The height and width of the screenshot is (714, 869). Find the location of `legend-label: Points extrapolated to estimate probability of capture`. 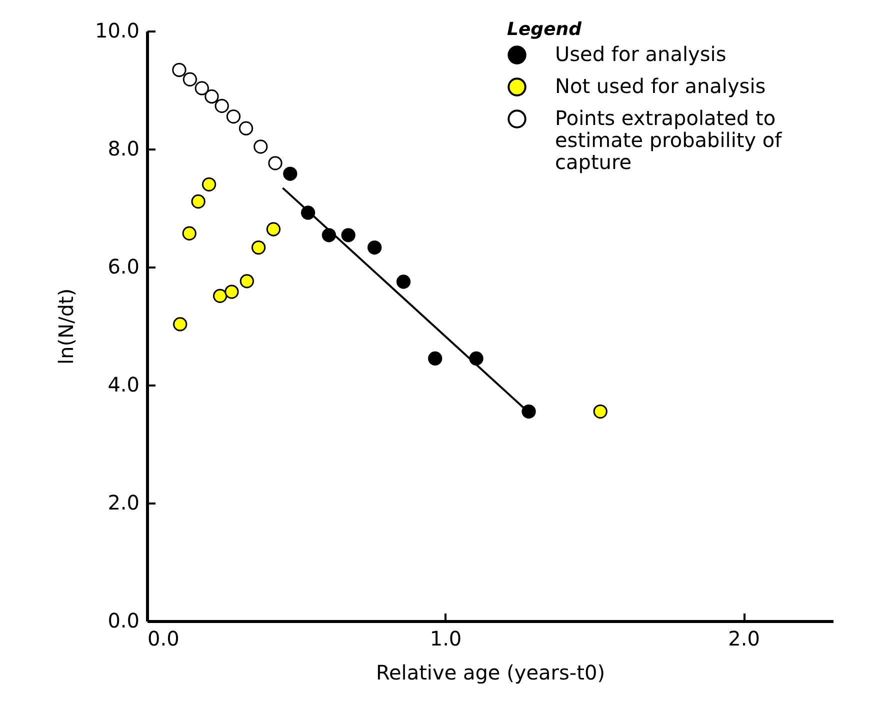

legend-label: Points extrapolated to estimate probability of capture is located at coordinates (669, 140).